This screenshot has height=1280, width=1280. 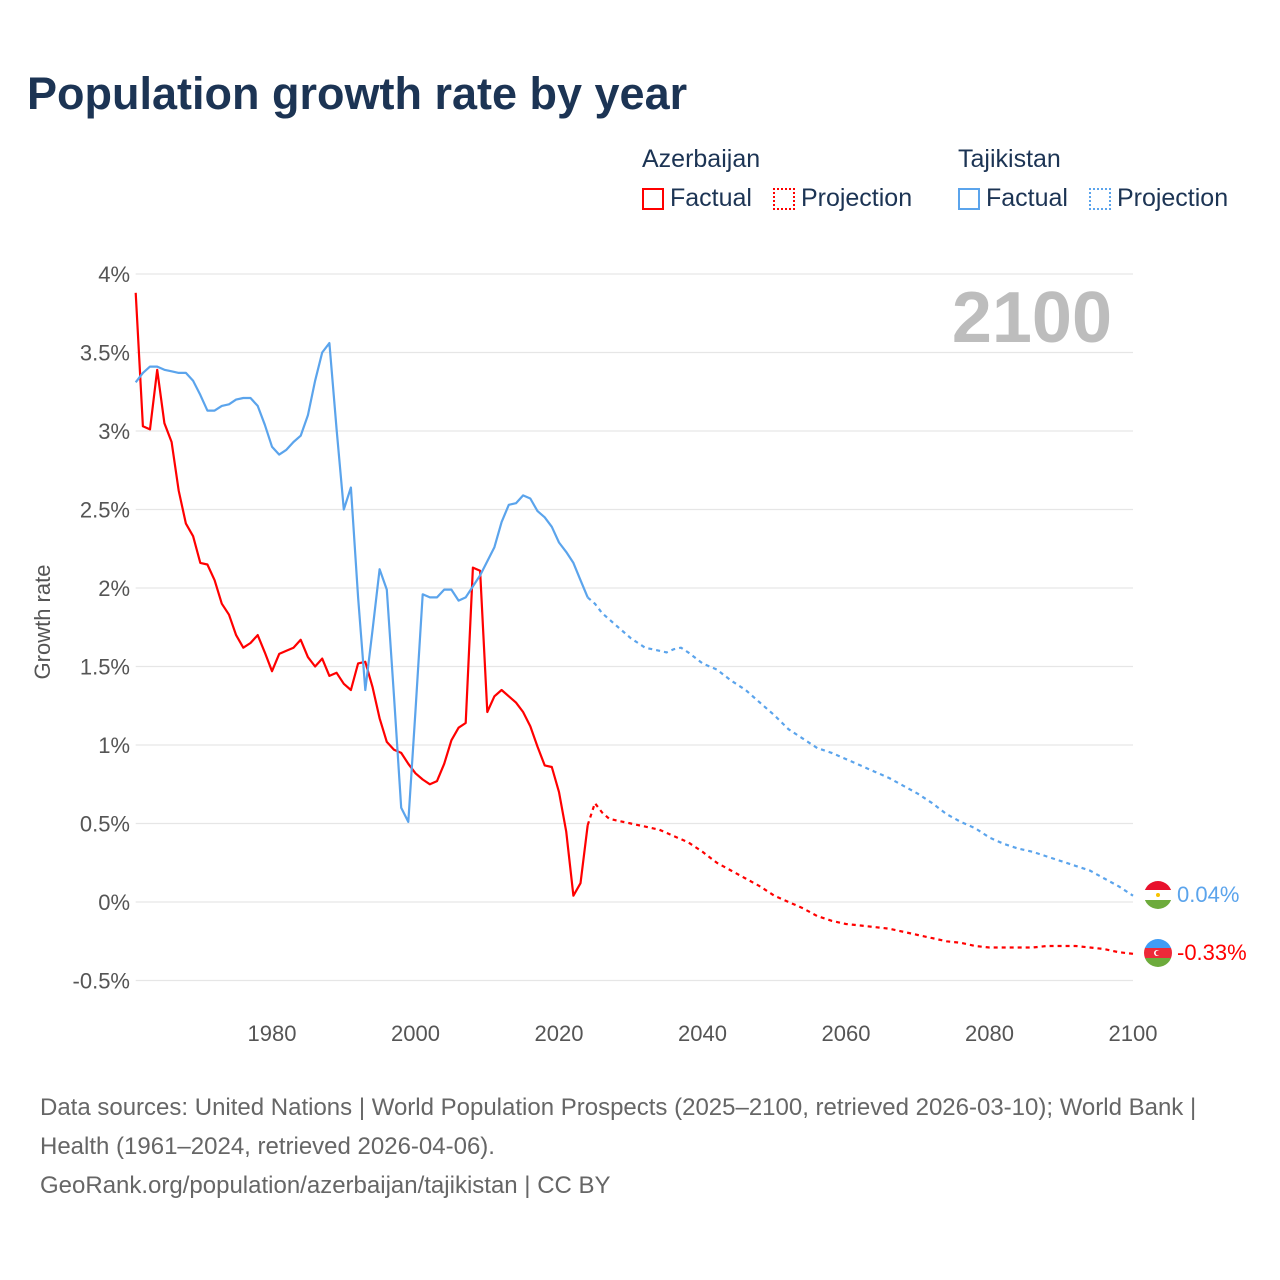 I want to click on legend-group-name: Tajikistan, so click(x=1009, y=159).